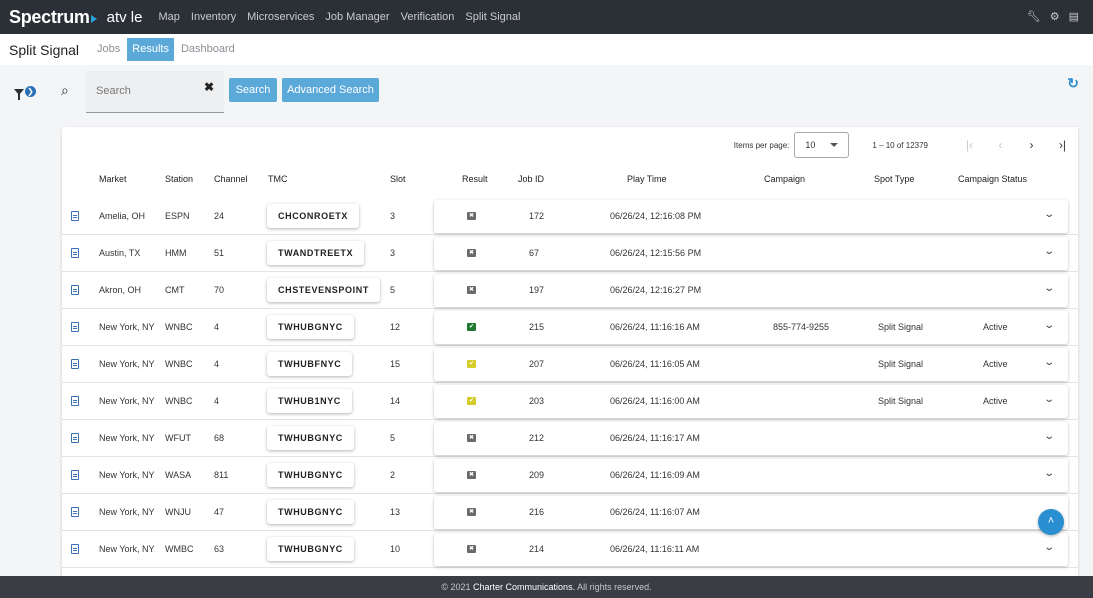 The width and height of the screenshot is (1093, 598). I want to click on cell-slot: 14, so click(395, 401).